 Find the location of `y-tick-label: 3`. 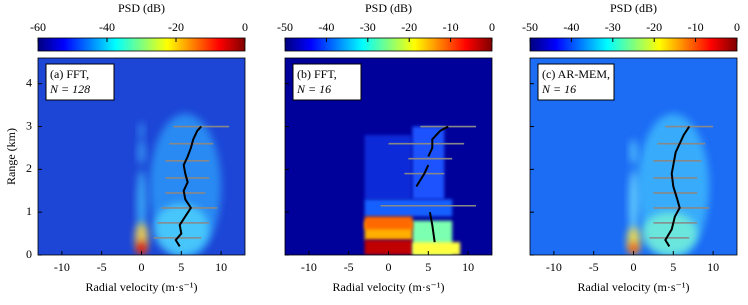

y-tick-label: 3 is located at coordinates (29, 125).